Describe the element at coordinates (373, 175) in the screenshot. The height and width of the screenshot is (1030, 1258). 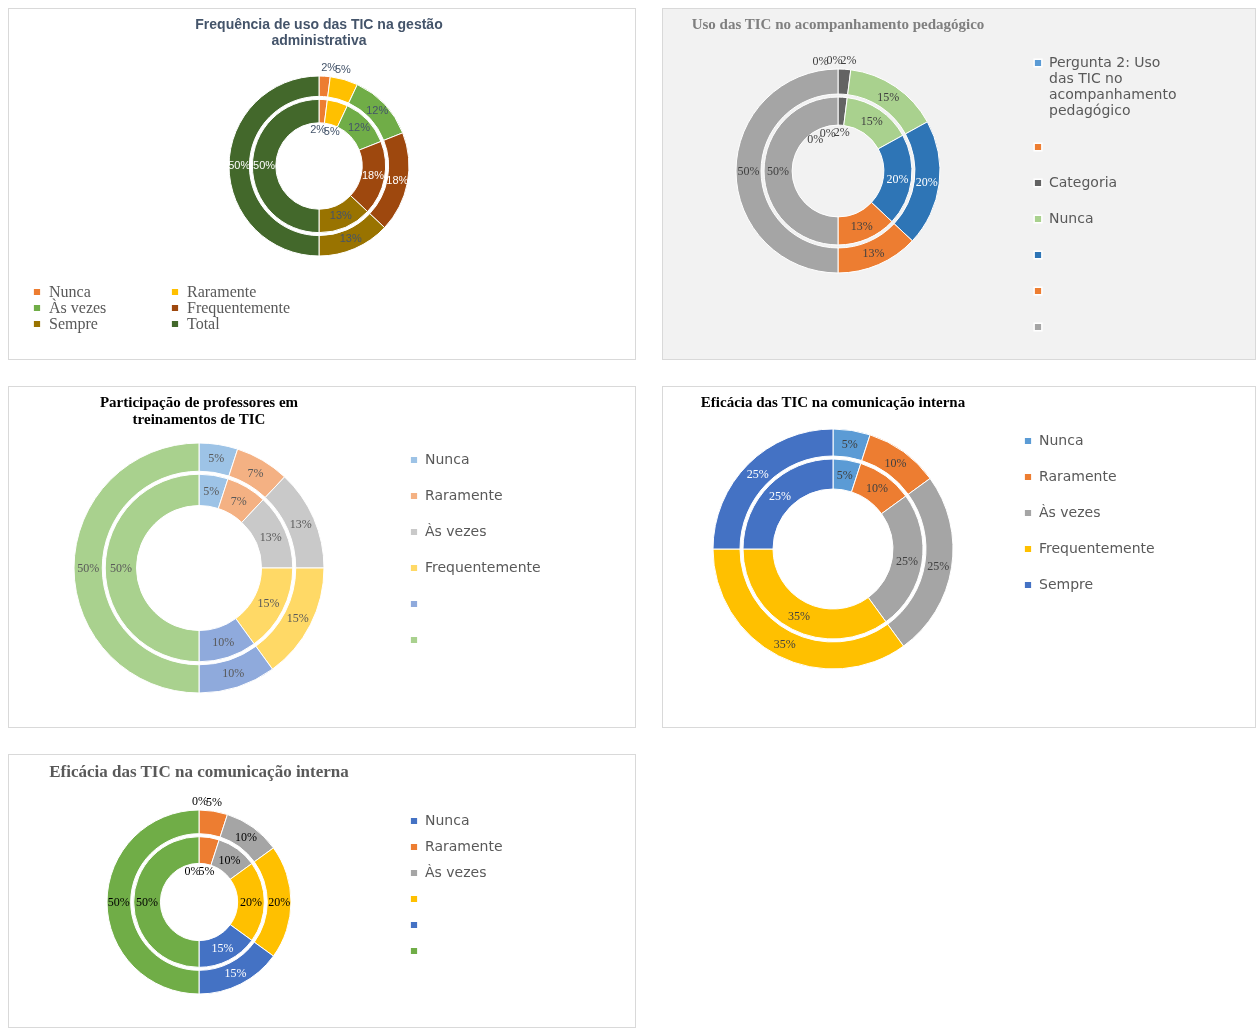
I see `data-label: 18%` at that location.